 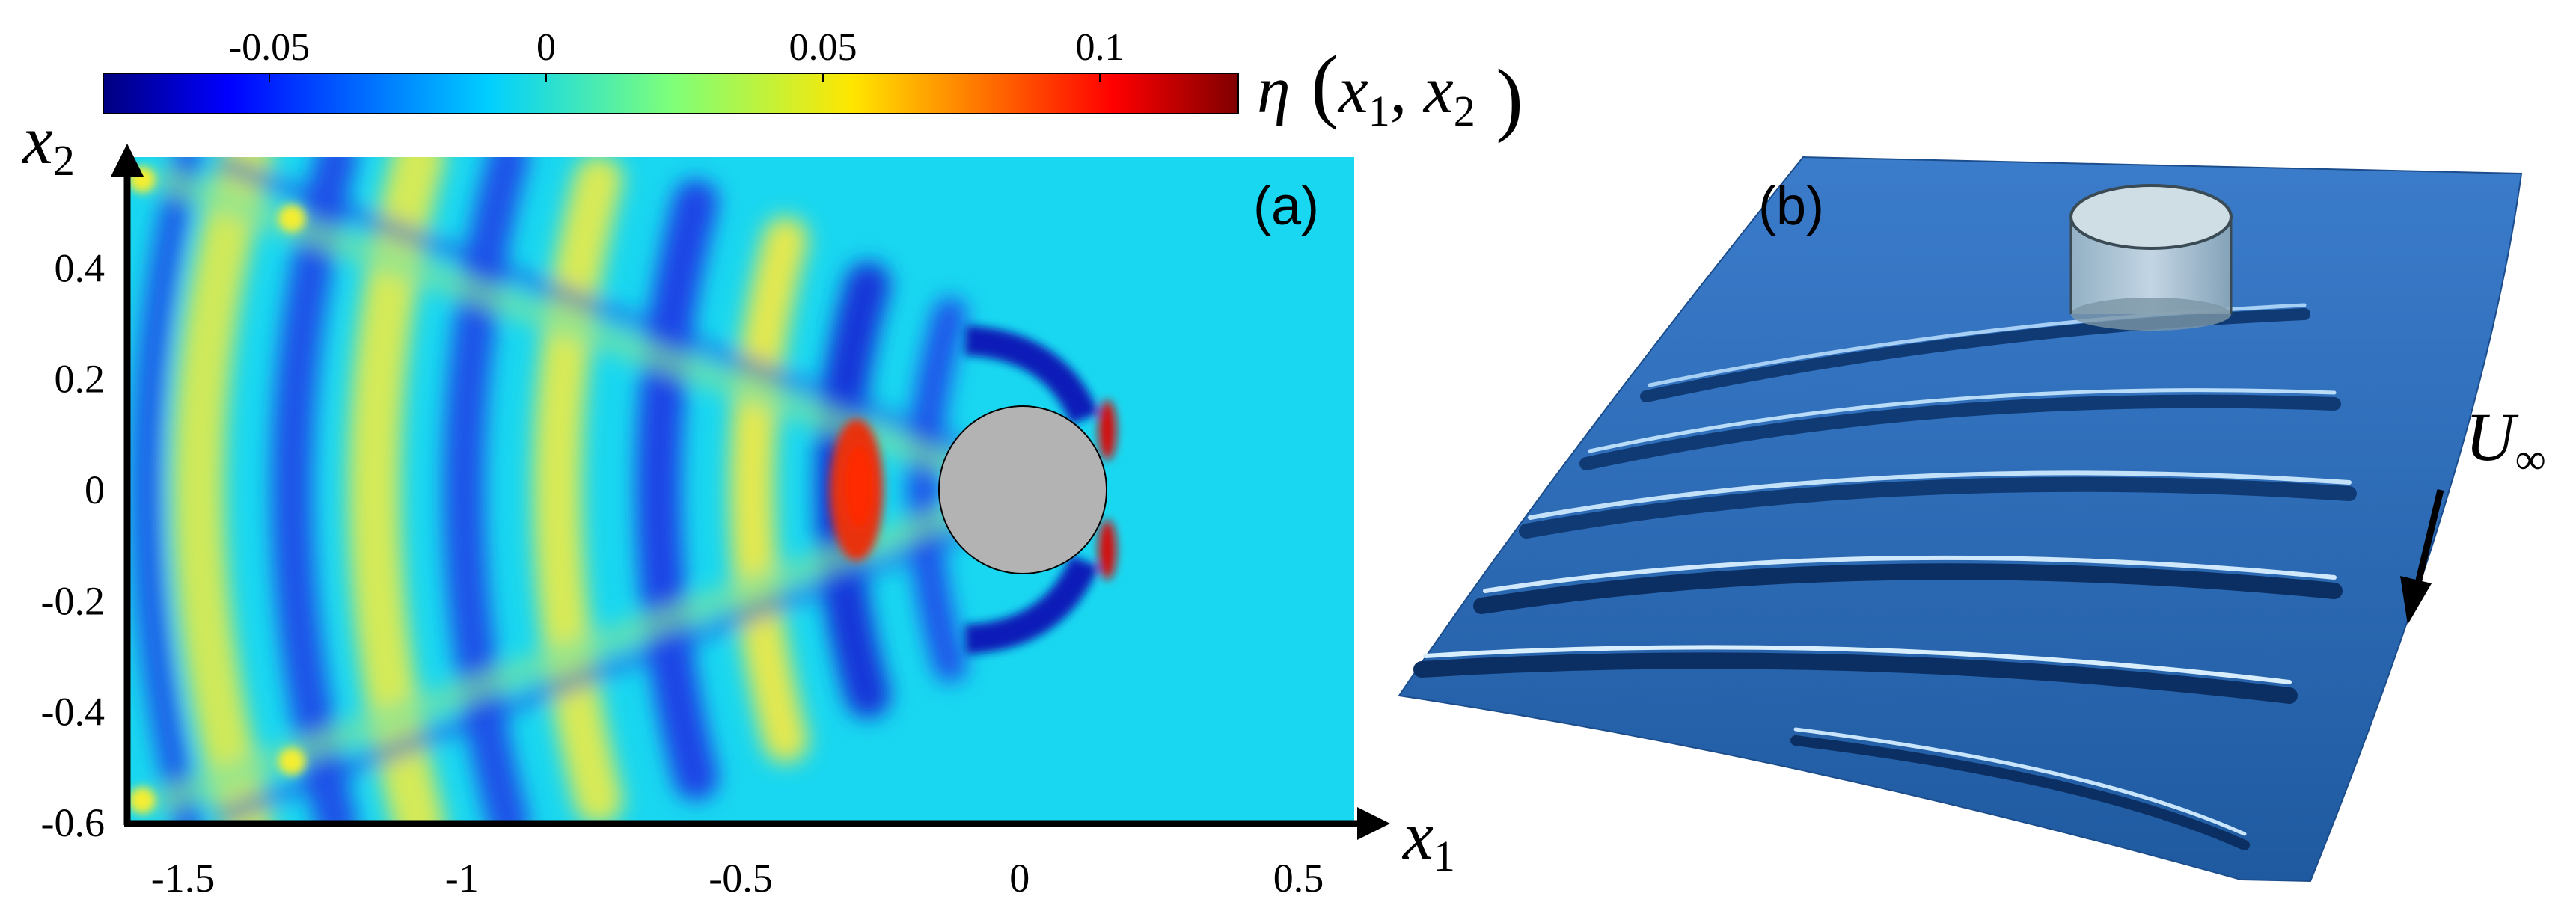 I want to click on obstacle-circle, so click(x=1023, y=490).